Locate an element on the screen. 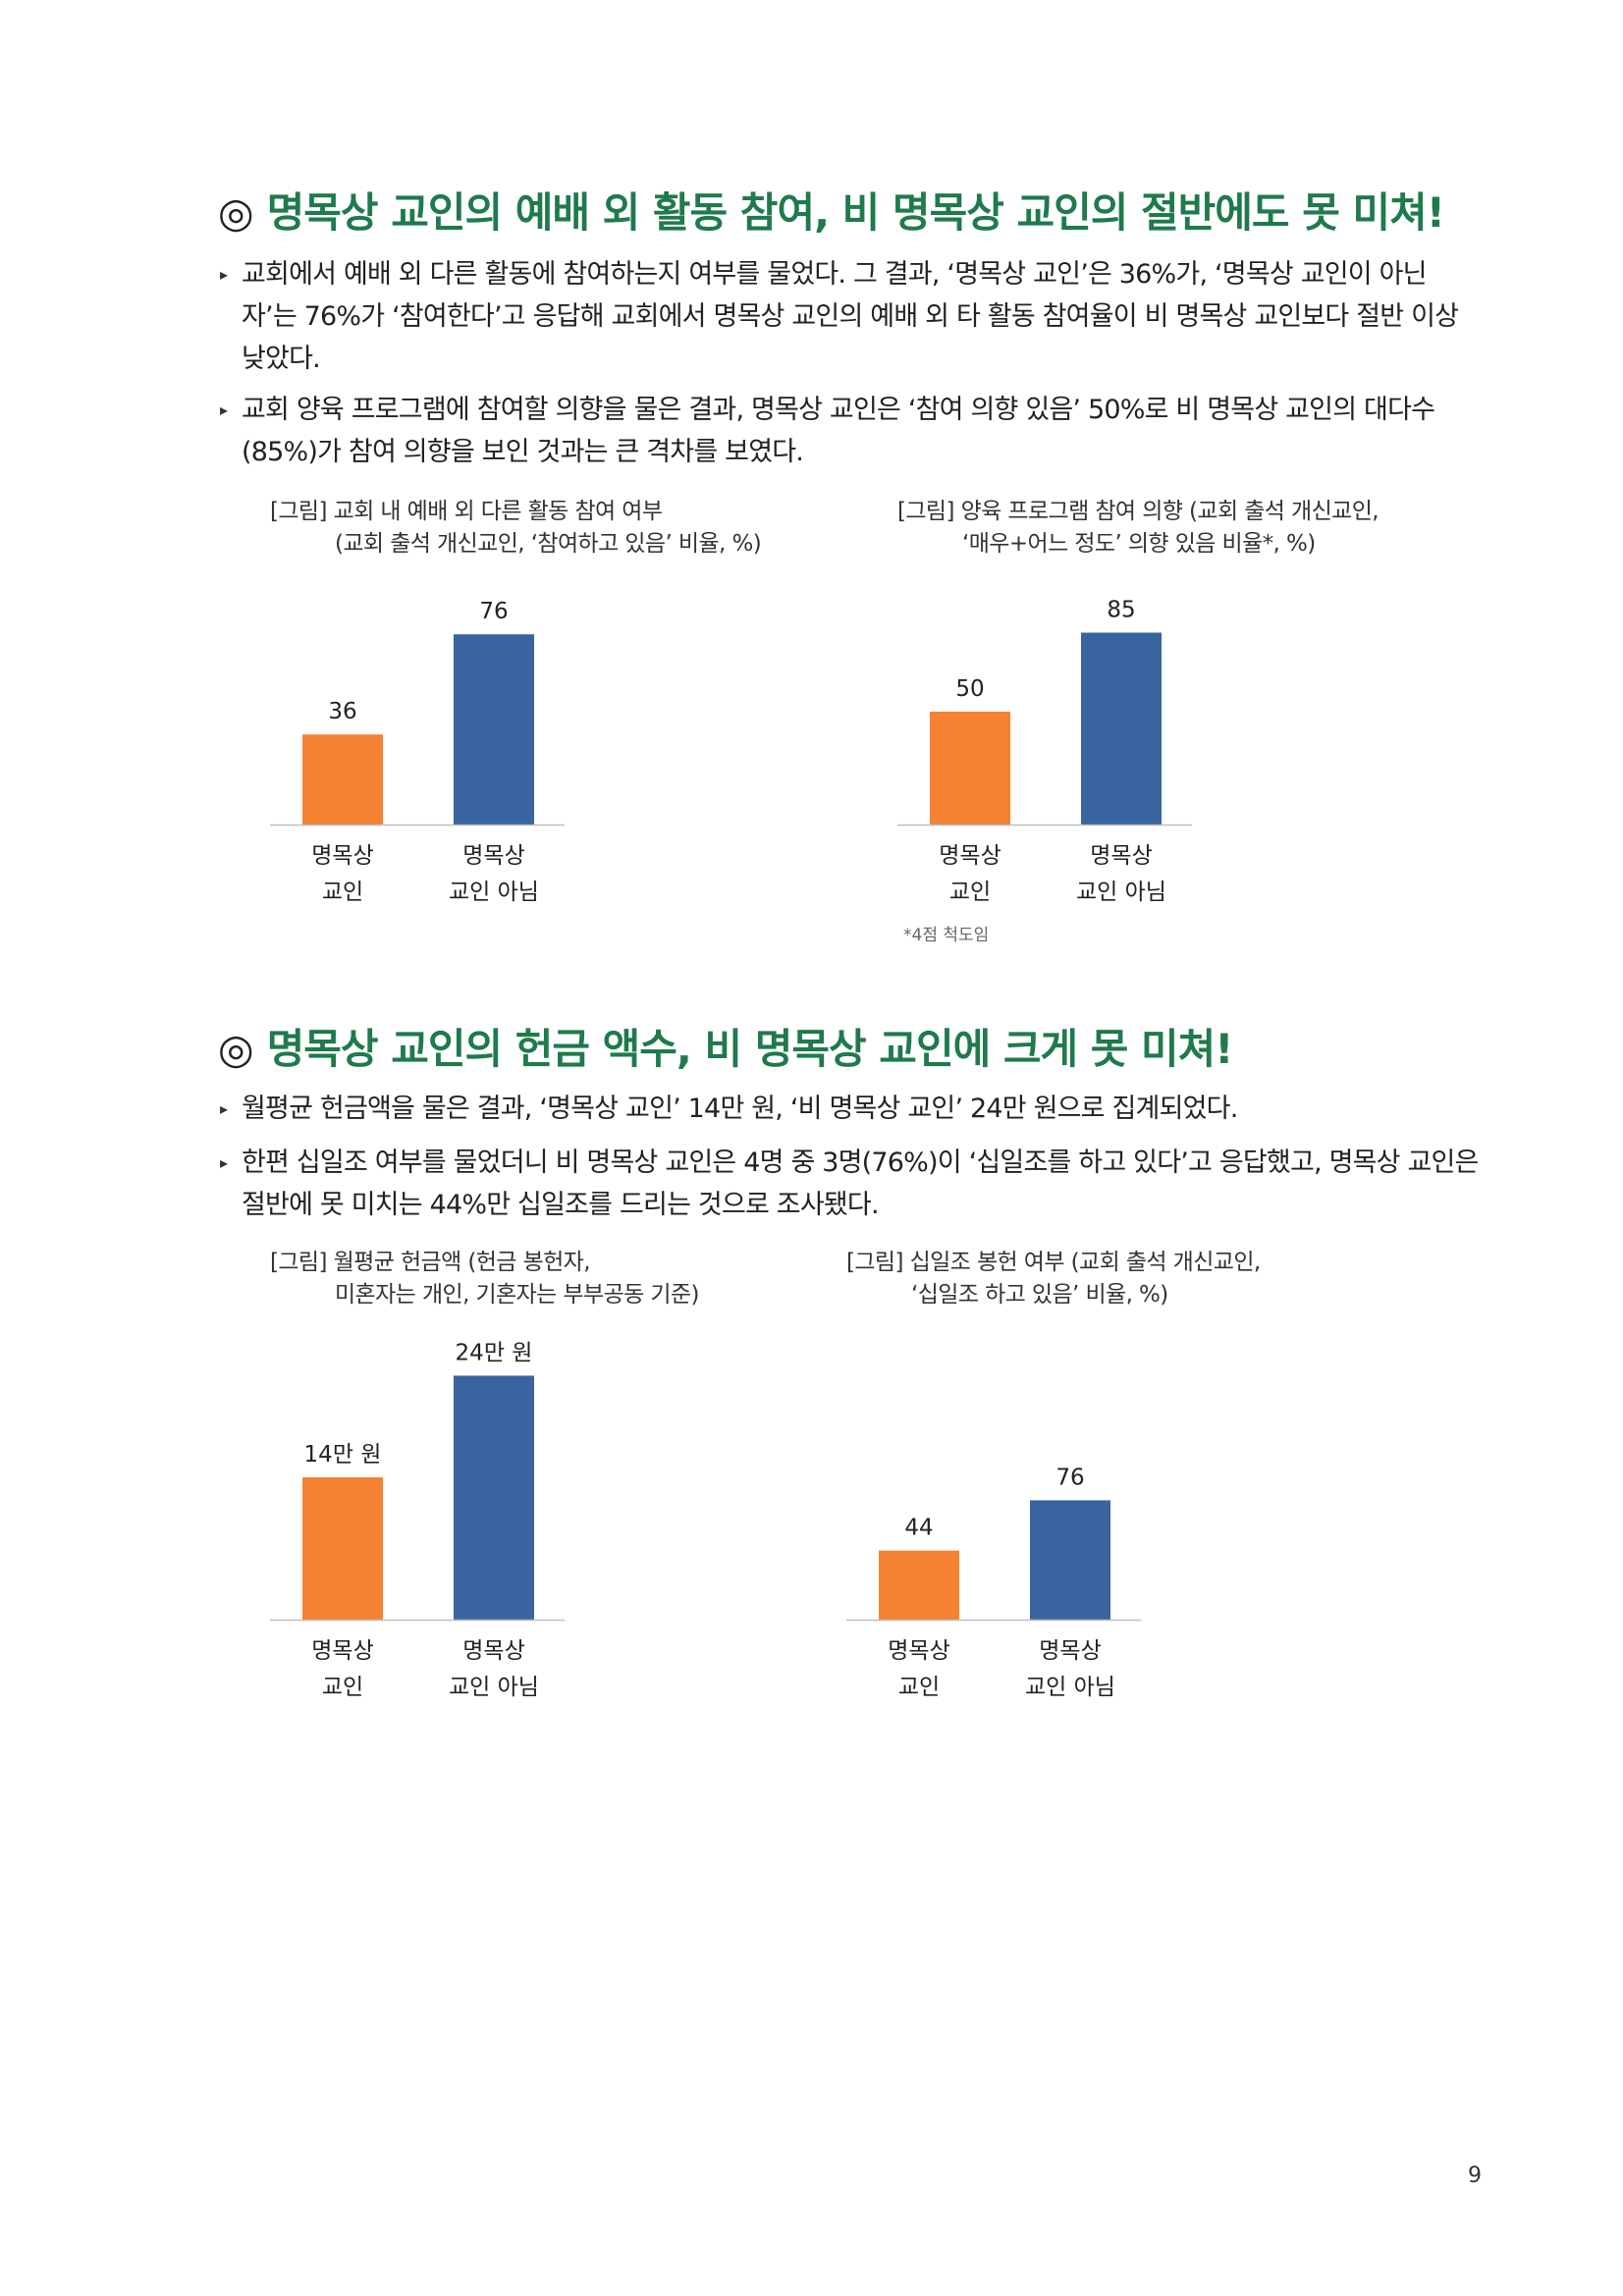 This screenshot has height=2296, width=1623. page-number: 9 is located at coordinates (1475, 2175).